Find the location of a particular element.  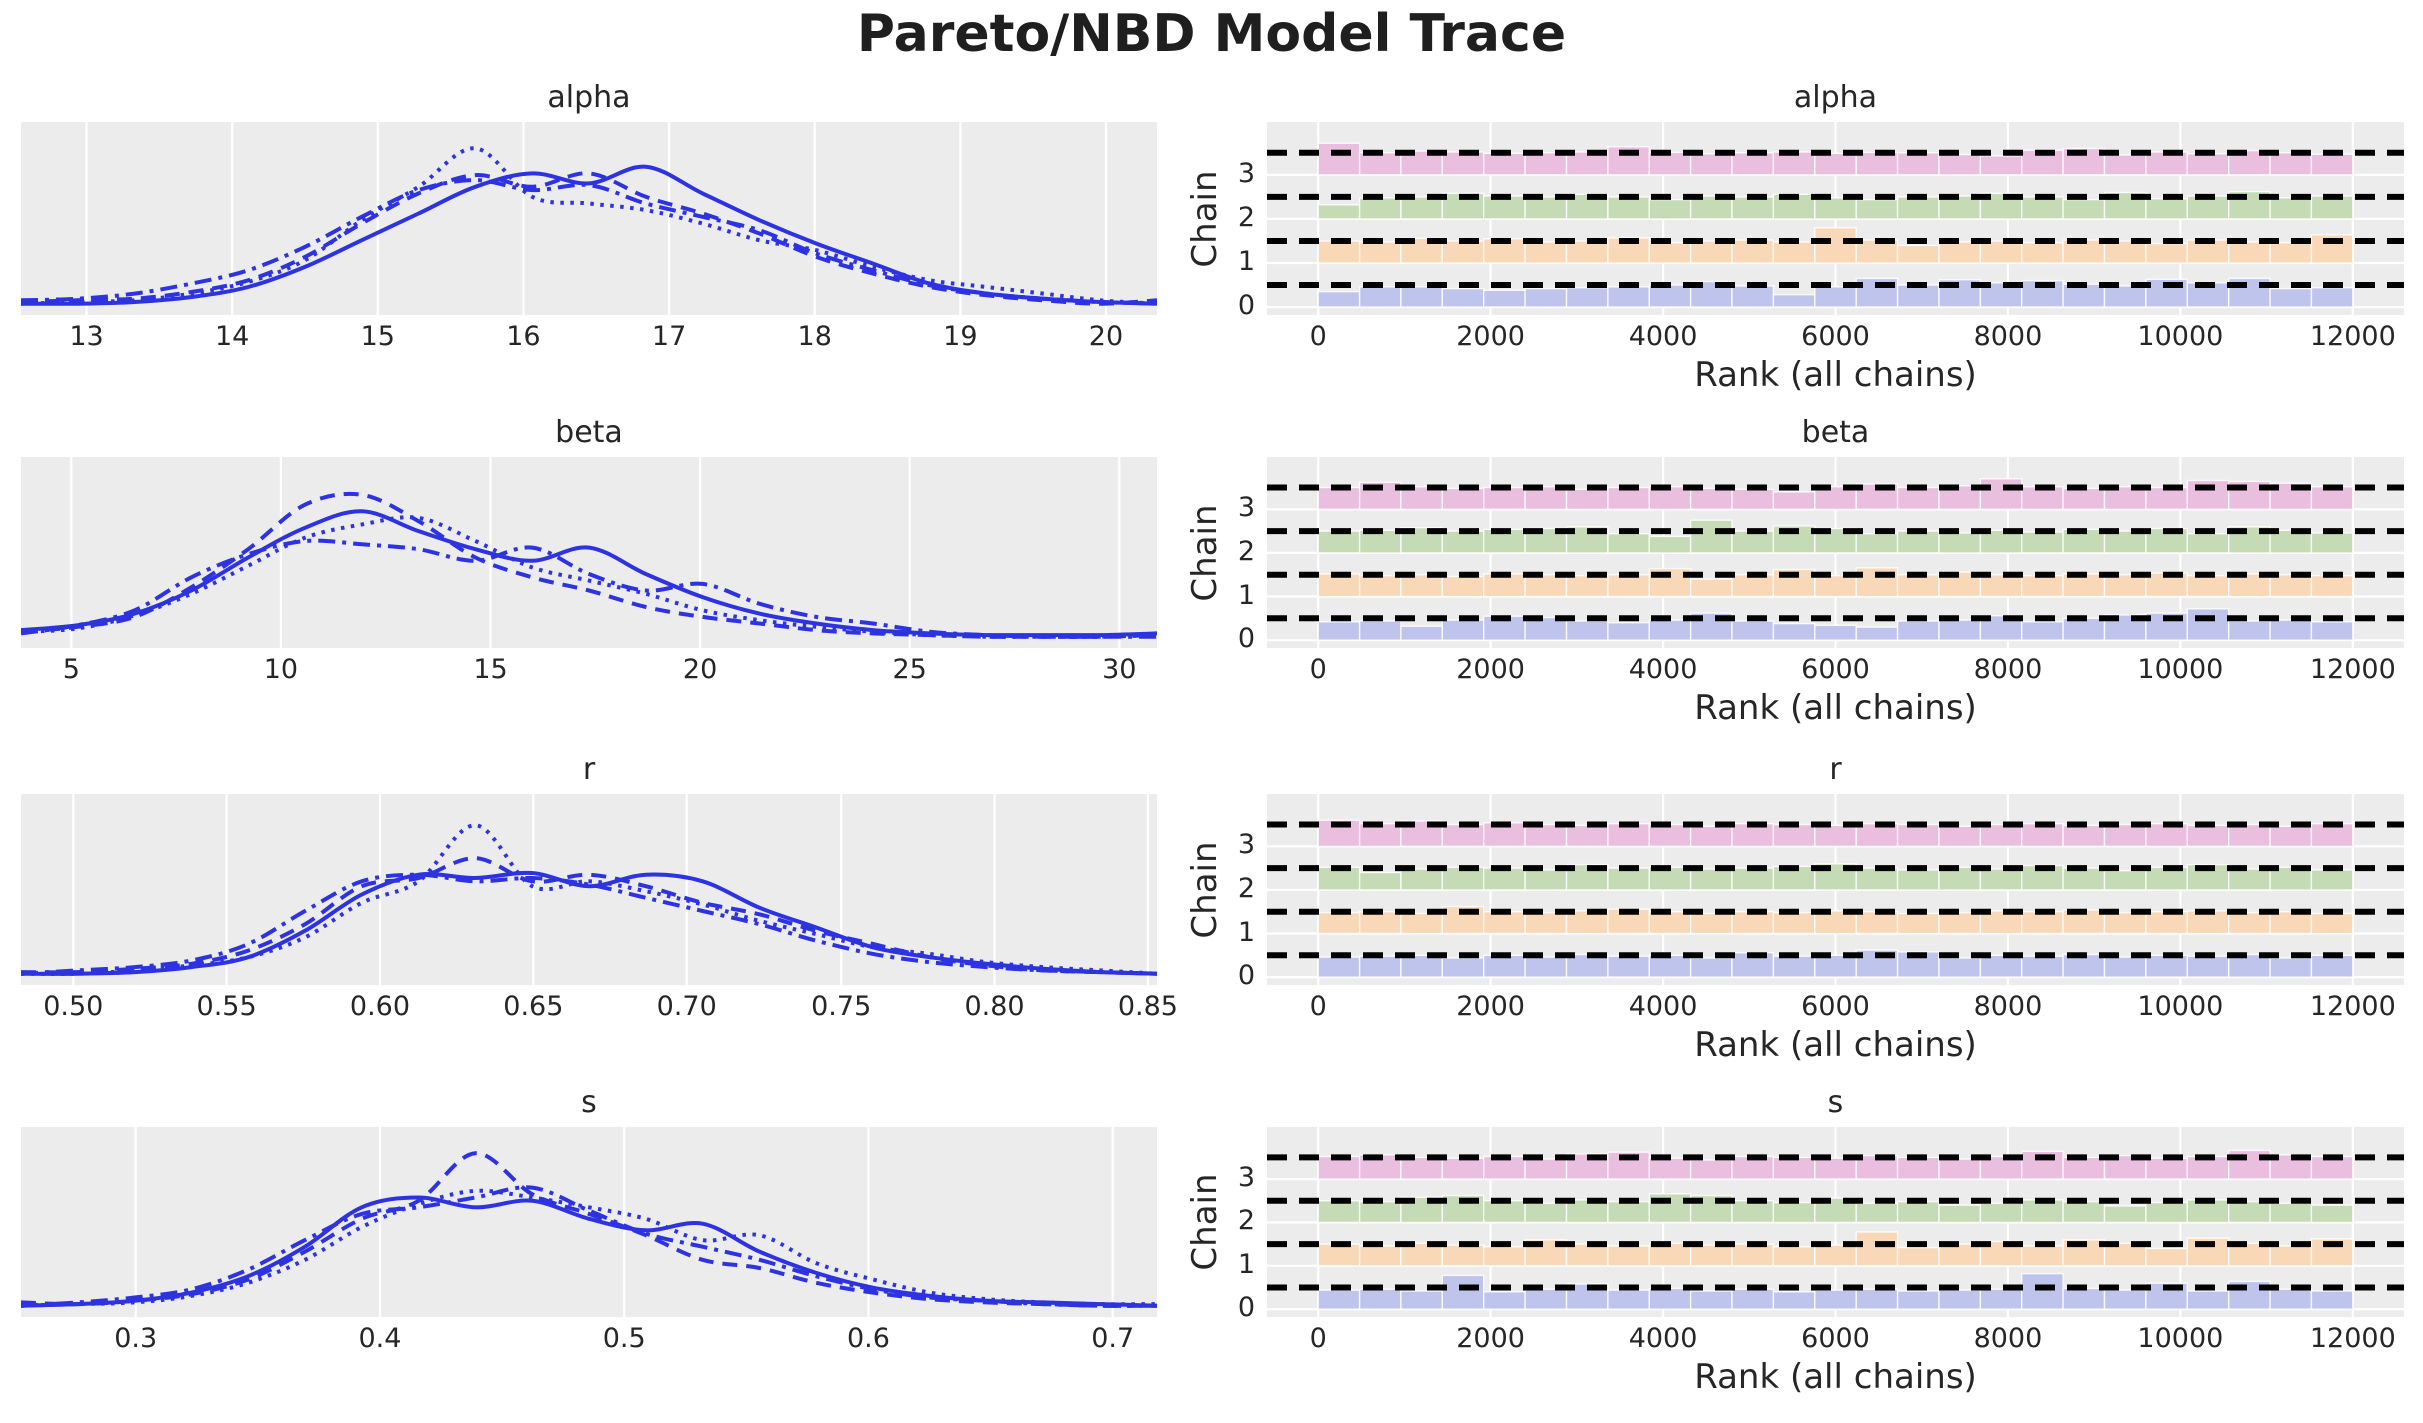

kde-xtick-r: 0.50 is located at coordinates (73, 1006).